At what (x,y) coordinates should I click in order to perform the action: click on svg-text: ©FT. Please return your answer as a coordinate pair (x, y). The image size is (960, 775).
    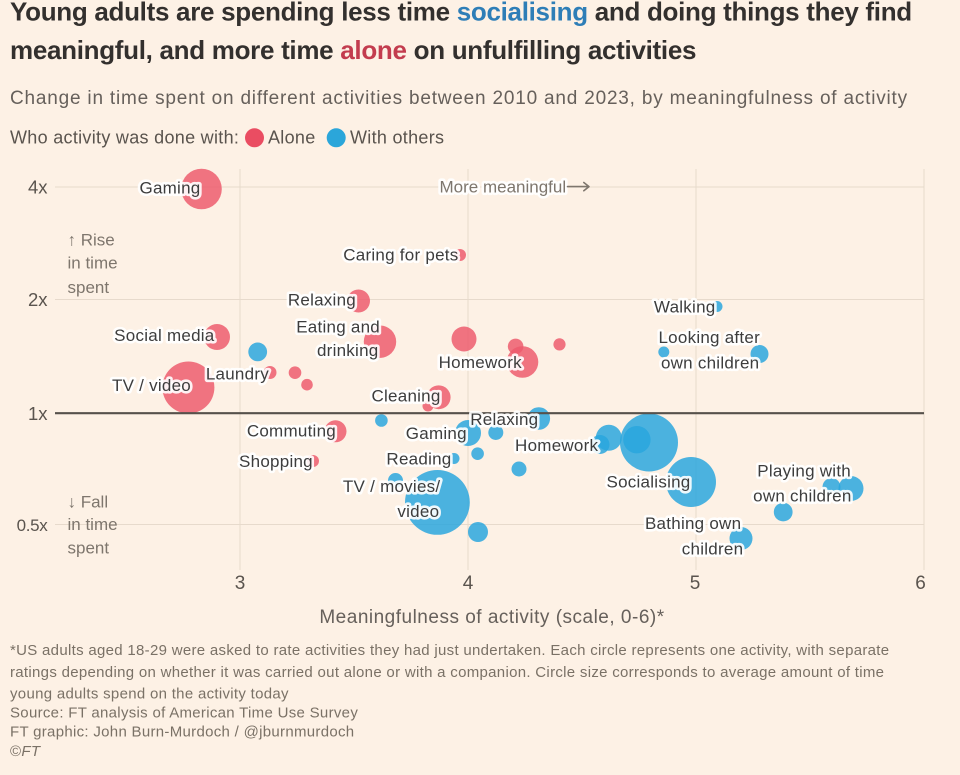
    Looking at the image, I should click on (26, 751).